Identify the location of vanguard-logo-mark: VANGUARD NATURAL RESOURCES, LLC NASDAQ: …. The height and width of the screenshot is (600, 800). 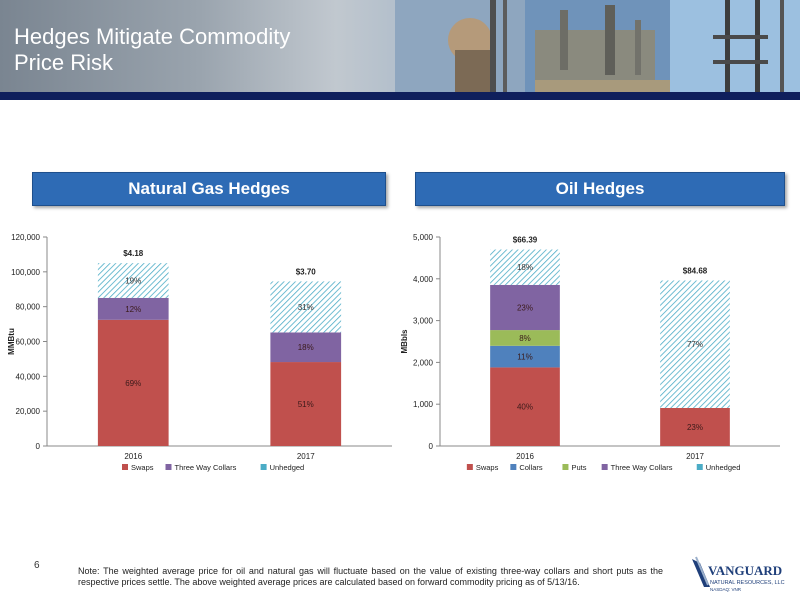
(738, 574).